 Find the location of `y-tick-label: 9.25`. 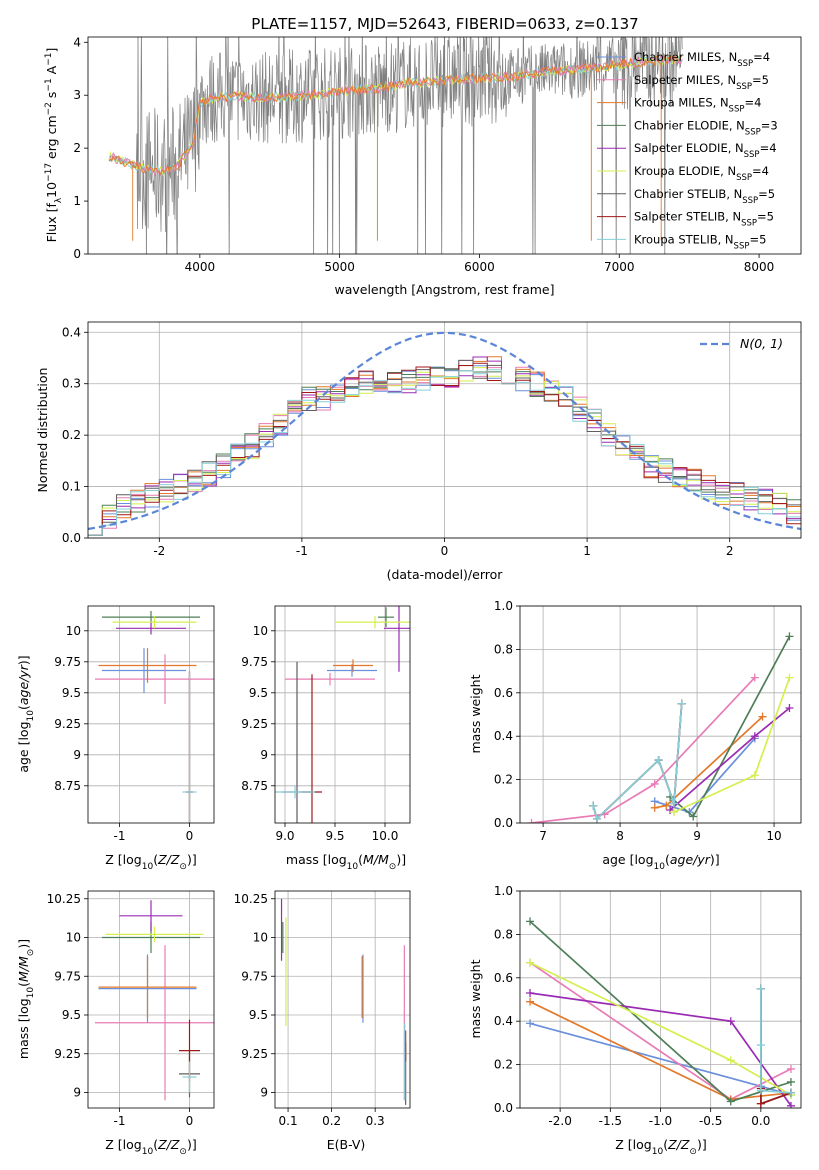

y-tick-label: 9.25 is located at coordinates (67, 724).